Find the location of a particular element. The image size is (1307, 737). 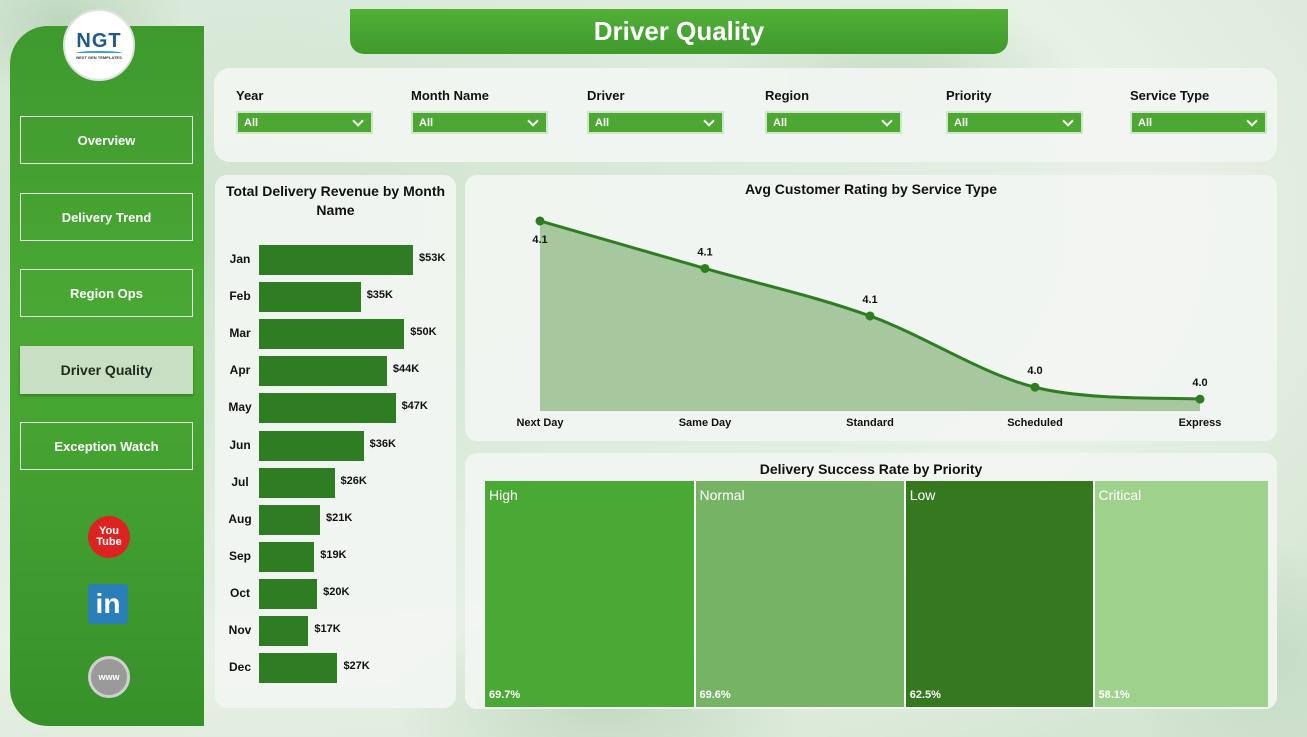

x-axis-tick-label: Next Day is located at coordinates (540, 423).